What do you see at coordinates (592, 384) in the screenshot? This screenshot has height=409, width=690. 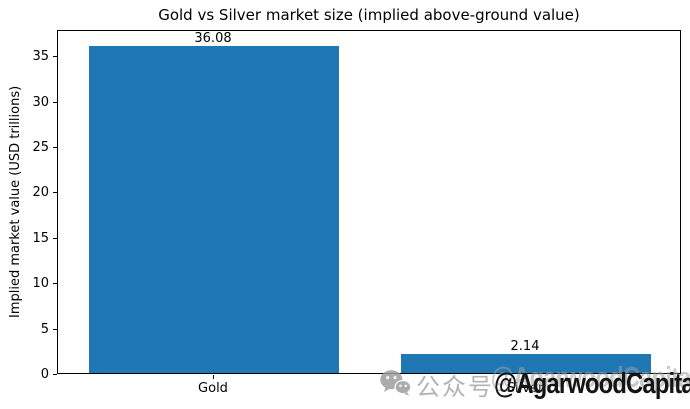 I see `watermark-handle: @AgarwoodCapital` at bounding box center [592, 384].